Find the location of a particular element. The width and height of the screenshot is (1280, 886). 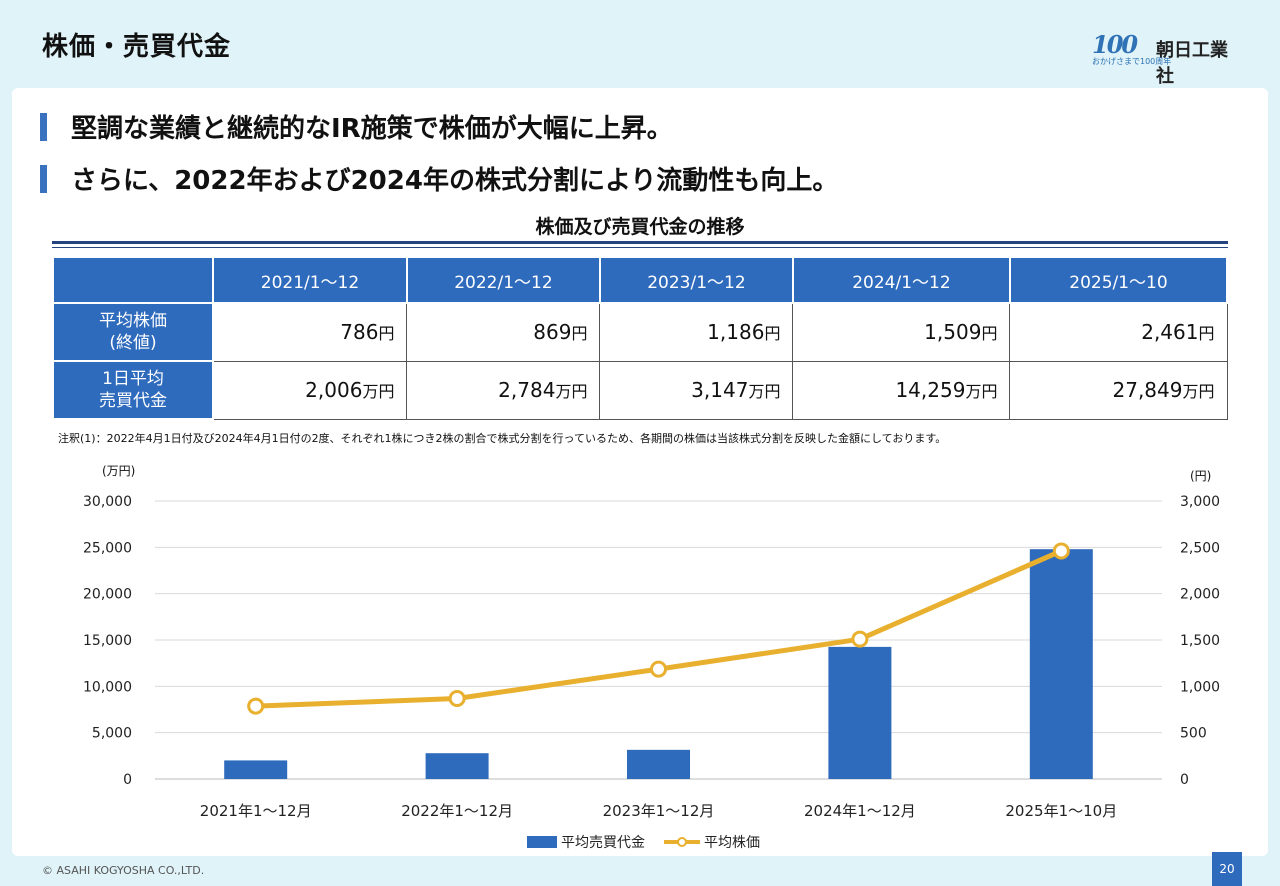

category-label: 2021年1〜12月 is located at coordinates (256, 811).